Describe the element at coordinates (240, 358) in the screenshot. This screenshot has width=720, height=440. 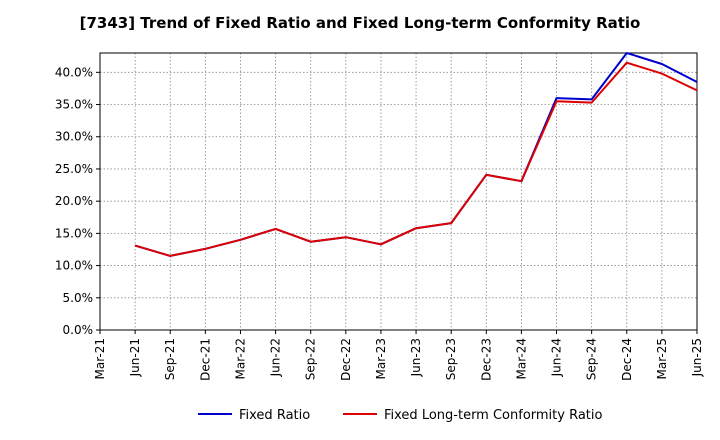
I see `x-tick-label: Mar-22` at that location.